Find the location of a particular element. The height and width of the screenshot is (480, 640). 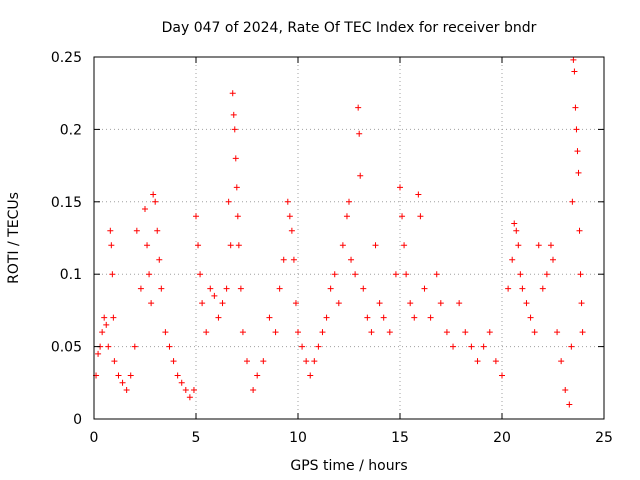

x-axis-label: GPS time / hours is located at coordinates (348, 466).